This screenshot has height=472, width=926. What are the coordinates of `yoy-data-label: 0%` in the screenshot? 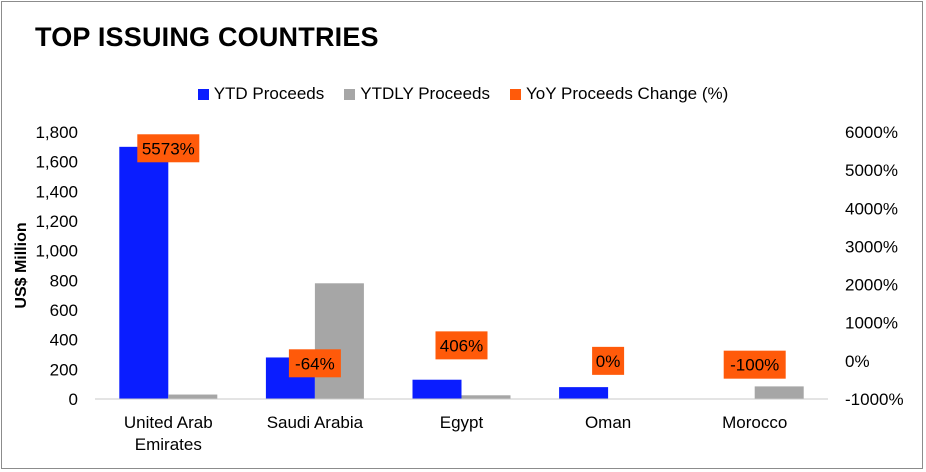 It's located at (608, 361).